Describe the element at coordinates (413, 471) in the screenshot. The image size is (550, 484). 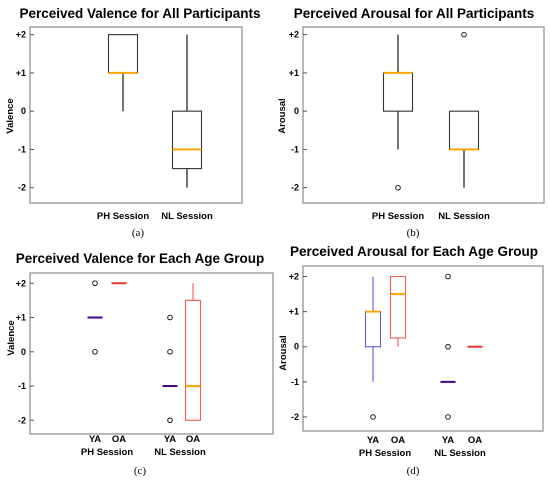
I see `panel-label: (d)` at that location.